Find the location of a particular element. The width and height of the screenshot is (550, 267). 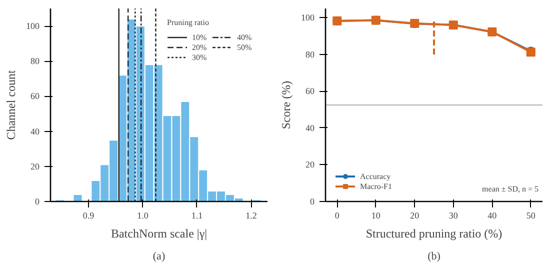

x-tick-label: 50 is located at coordinates (531, 215).